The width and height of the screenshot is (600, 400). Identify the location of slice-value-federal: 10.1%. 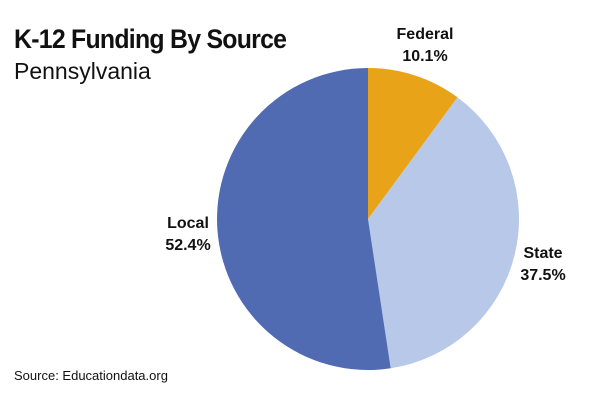
(424, 56).